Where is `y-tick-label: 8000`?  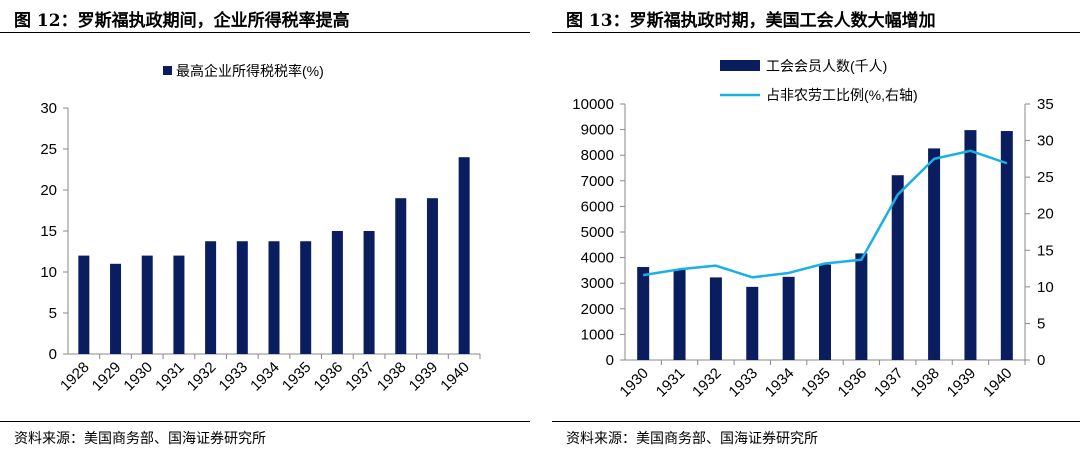
y-tick-label: 8000 is located at coordinates (597, 155).